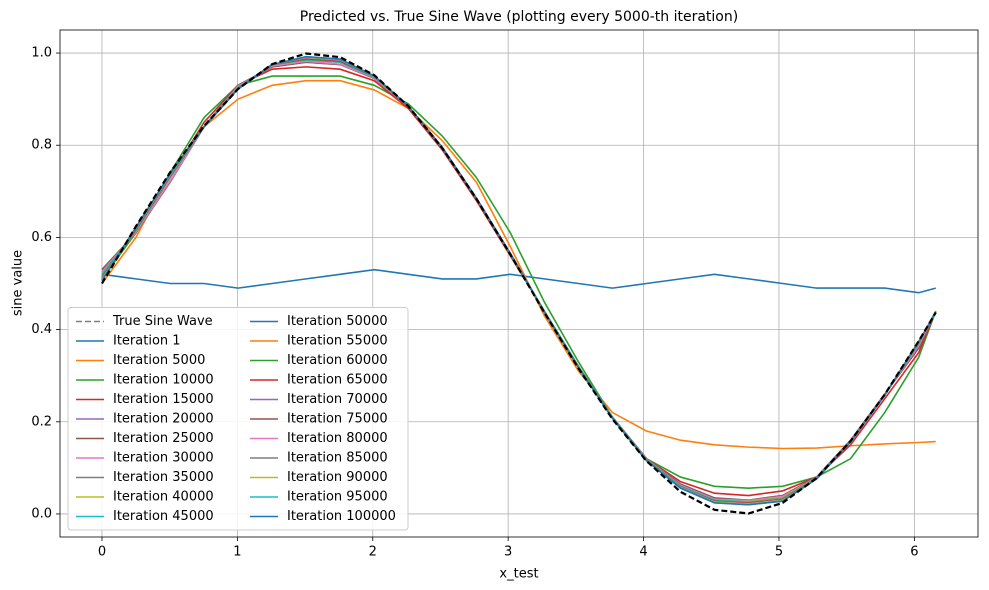 The width and height of the screenshot is (989, 590). Describe the element at coordinates (337, 477) in the screenshot. I see `legend-label: Iteration 90000` at that location.